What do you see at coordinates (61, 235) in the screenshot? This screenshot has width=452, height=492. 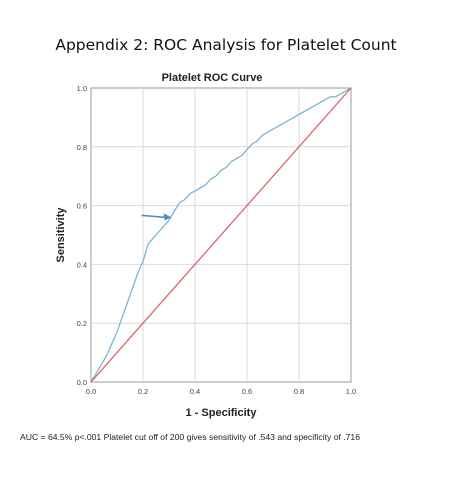 I see `y-axis-label: Sensitivity` at bounding box center [61, 235].